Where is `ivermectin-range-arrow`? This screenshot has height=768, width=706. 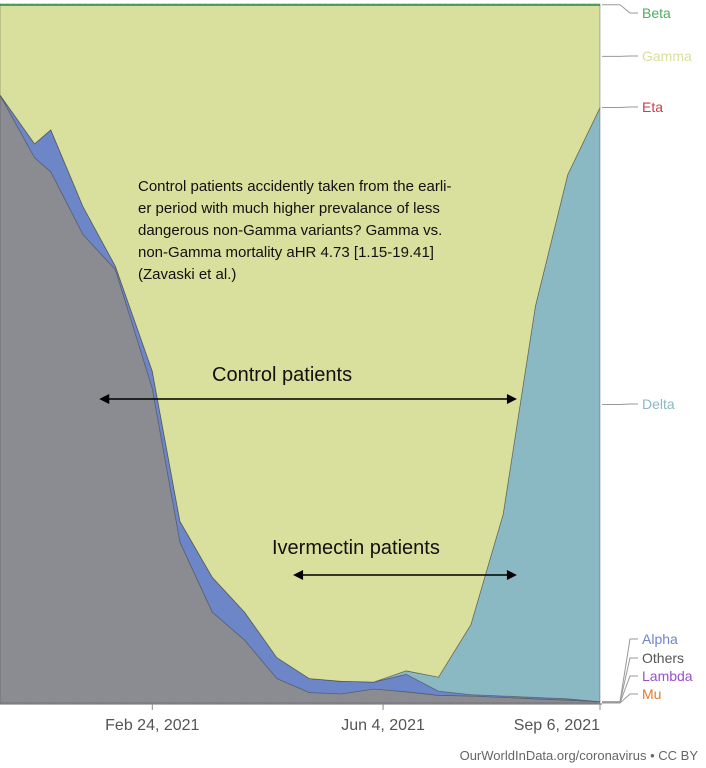 ivermectin-range-arrow is located at coordinates (405, 575).